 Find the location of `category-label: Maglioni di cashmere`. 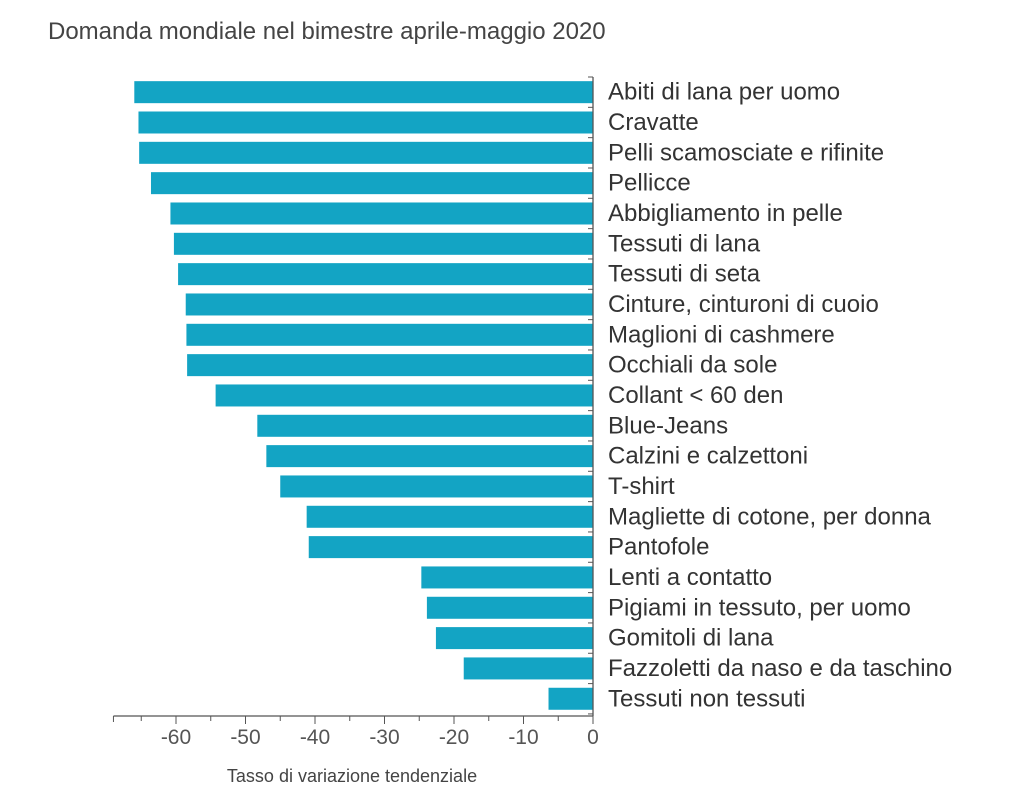

category-label: Maglioni di cashmere is located at coordinates (721, 334).